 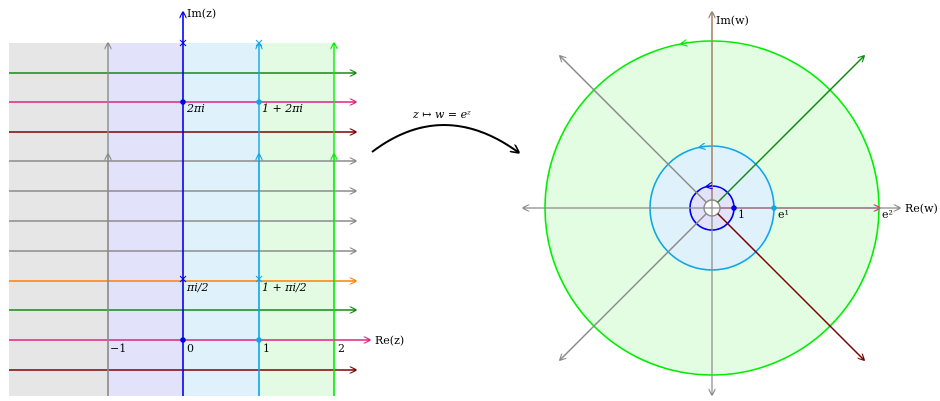 I want to click on tick-label-minus1: −1, so click(x=118, y=348).